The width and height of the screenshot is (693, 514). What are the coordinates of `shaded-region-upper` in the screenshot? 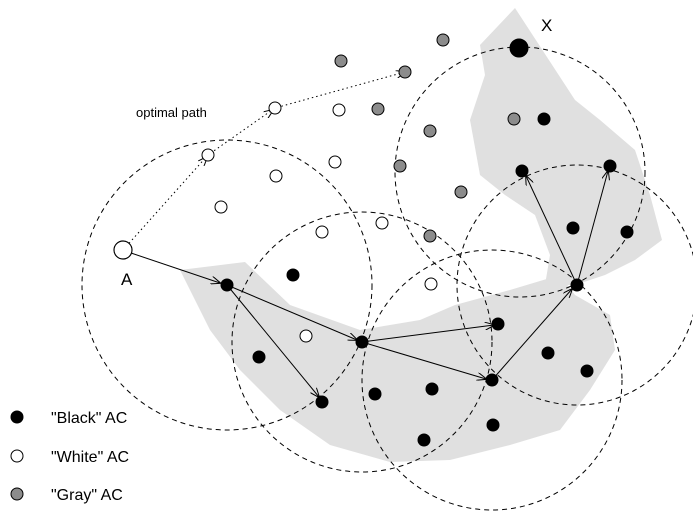 It's located at (566, 146).